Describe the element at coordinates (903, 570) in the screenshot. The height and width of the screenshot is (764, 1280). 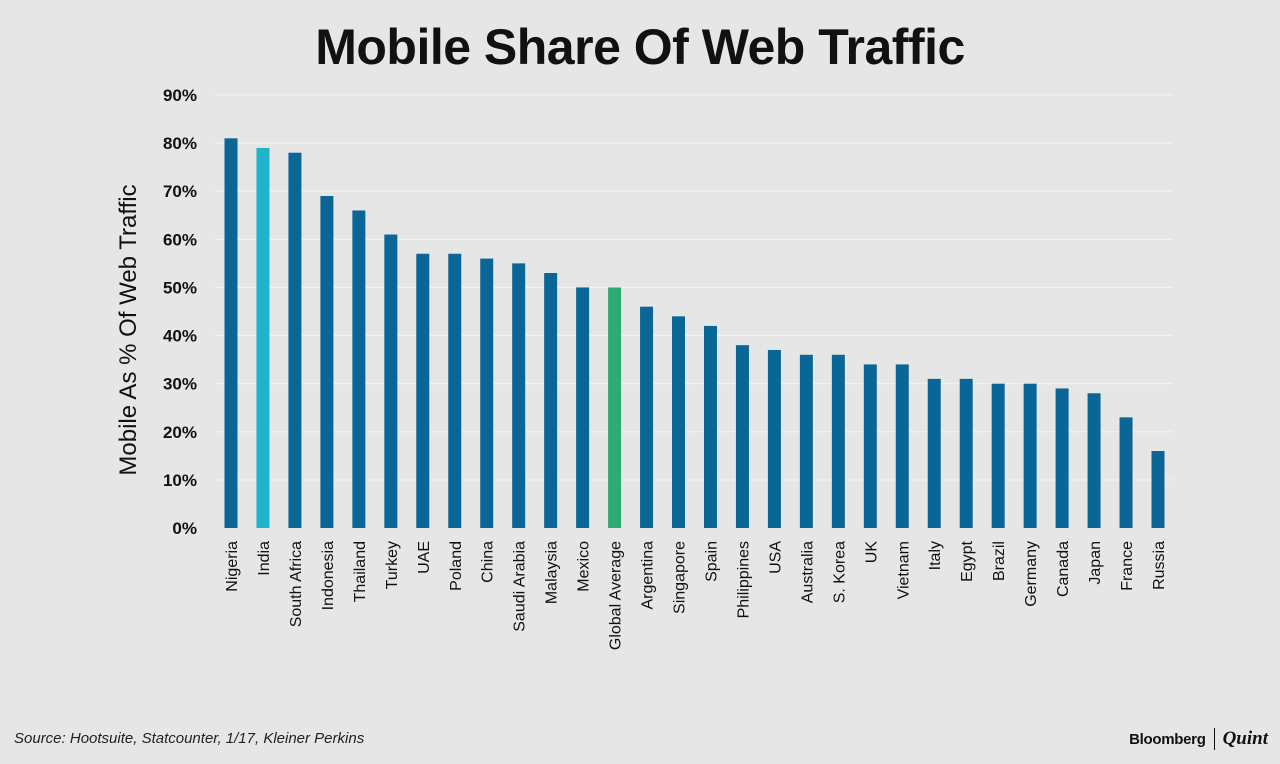
I see `x-tick-label: Vietnam` at that location.